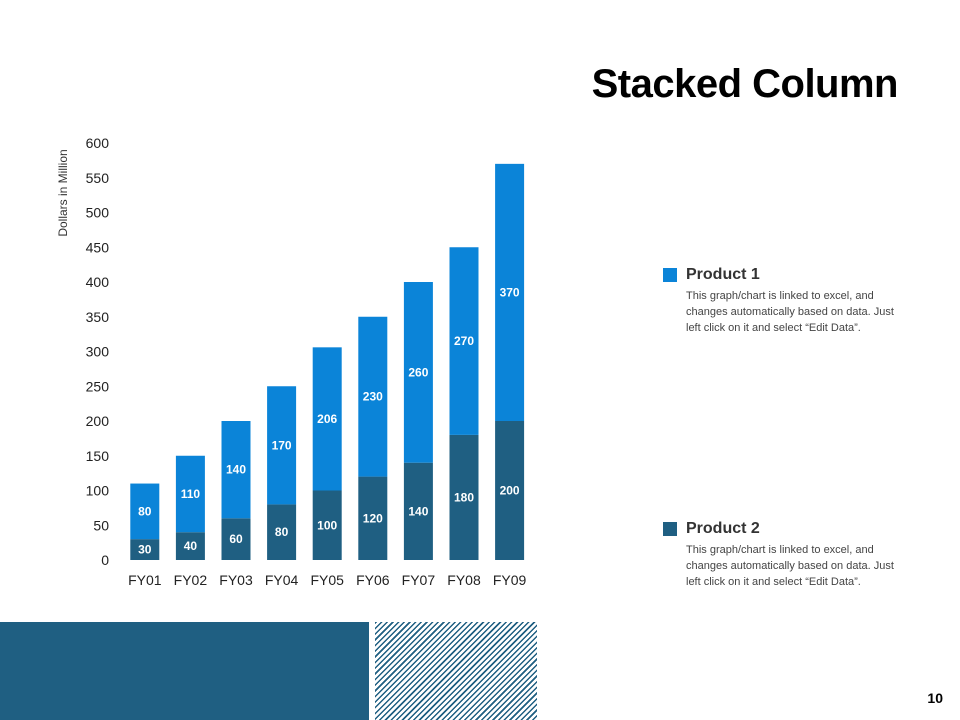 This screenshot has height=720, width=960. I want to click on footer-hatch-pattern, so click(456, 671).